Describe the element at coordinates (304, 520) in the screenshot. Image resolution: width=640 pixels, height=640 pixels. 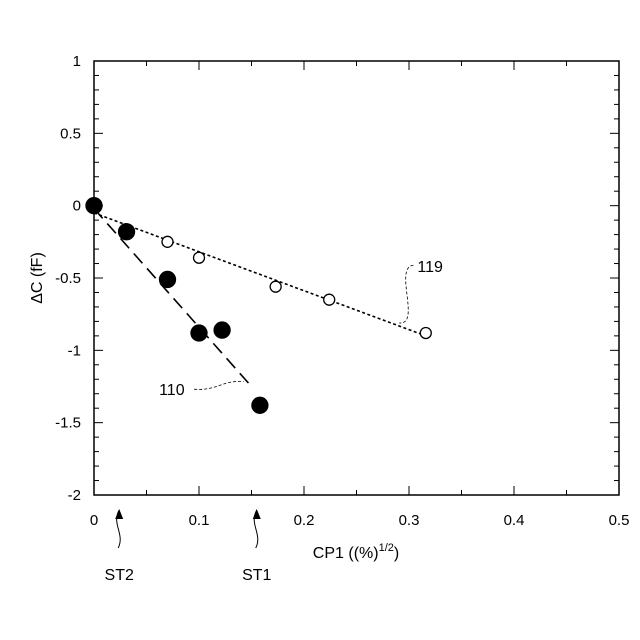
I see `x-tick-label: 0.2` at that location.